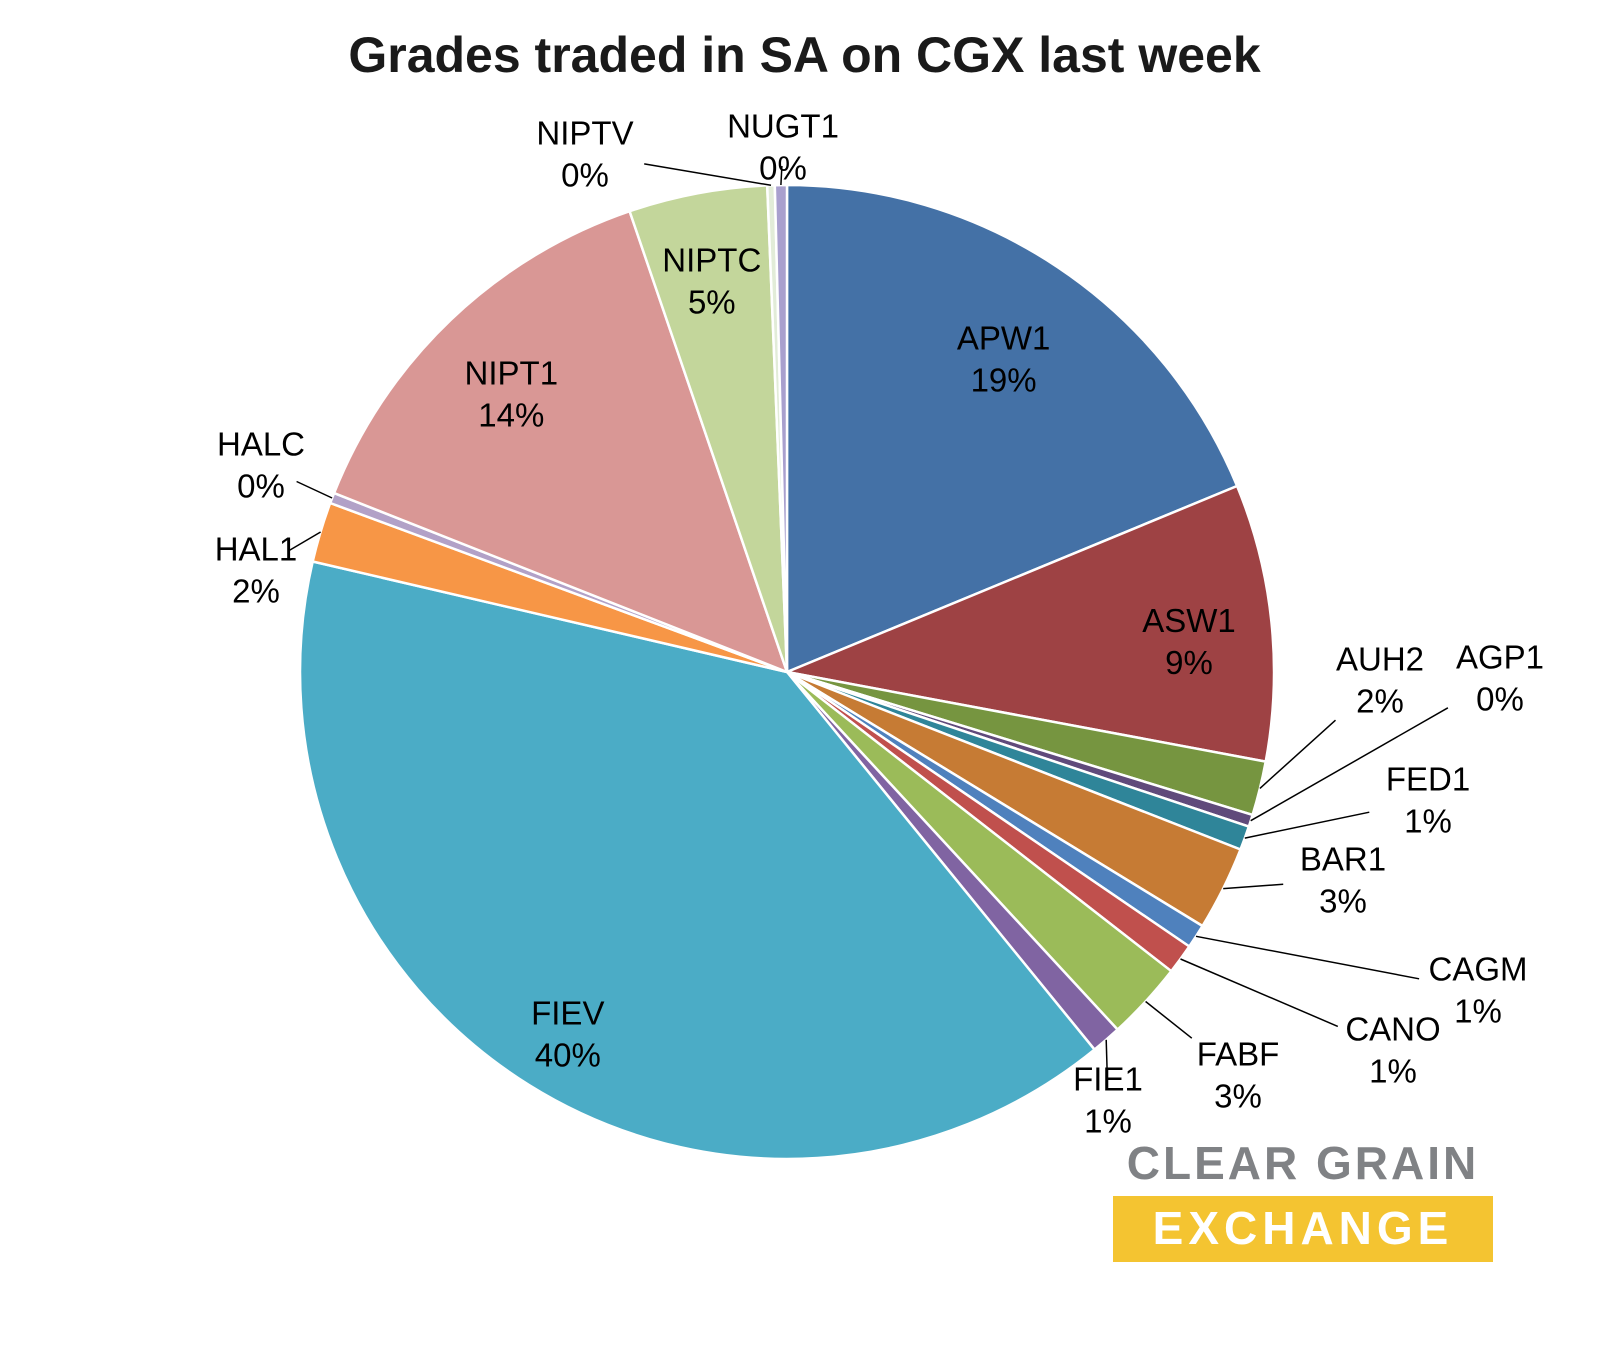 This screenshot has height=1351, width=1609. Describe the element at coordinates (1428, 821) in the screenshot. I see `slice-label-pct-FED1: 1%` at that location.